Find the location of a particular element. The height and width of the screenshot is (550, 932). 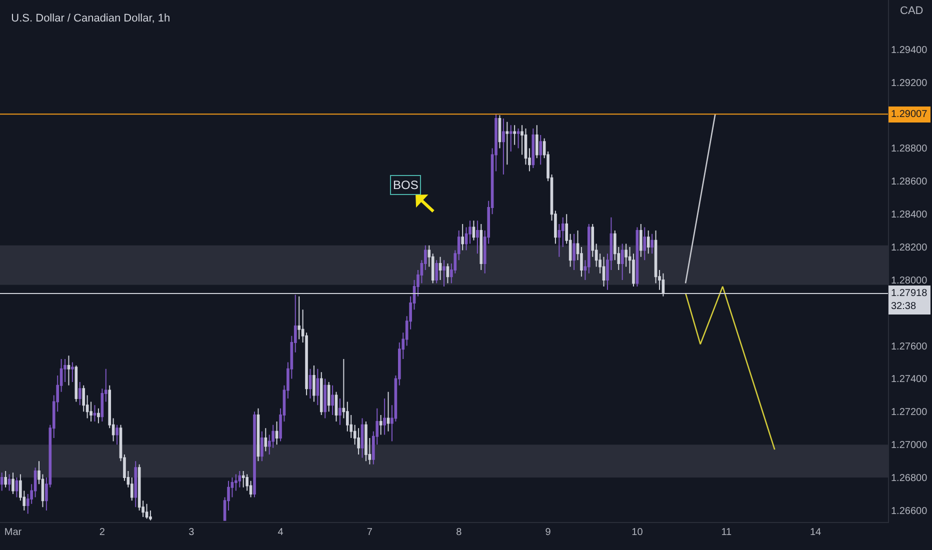

text: U.S. Dollar / Canadian Dollar, 1h is located at coordinates (90, 18).